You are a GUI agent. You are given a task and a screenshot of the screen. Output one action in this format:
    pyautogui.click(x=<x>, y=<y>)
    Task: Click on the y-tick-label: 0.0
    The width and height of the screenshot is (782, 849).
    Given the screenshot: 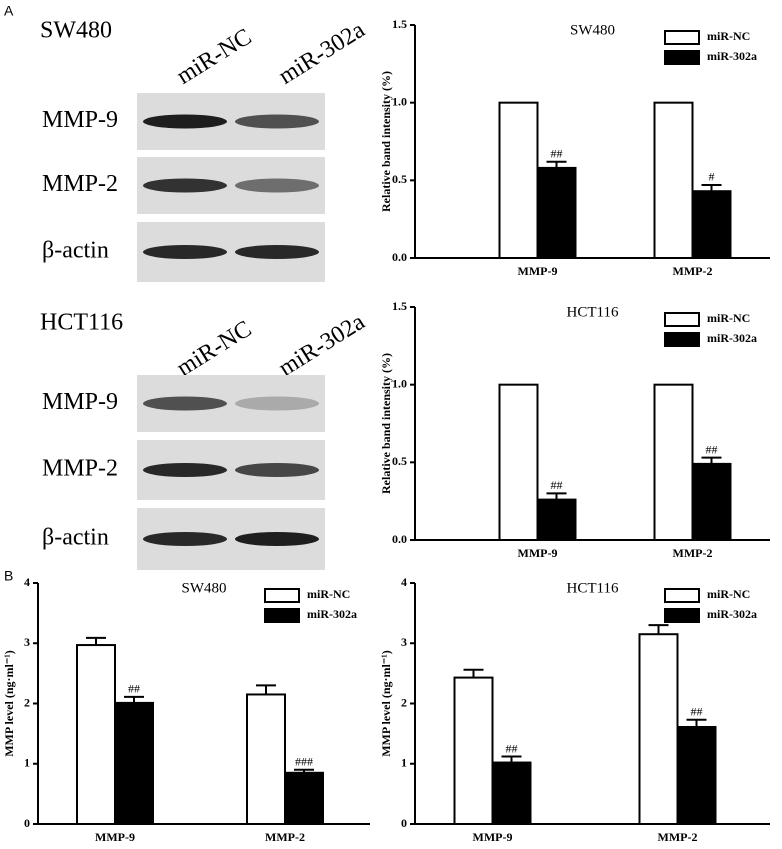 What is the action you would take?
    pyautogui.click(x=399, y=257)
    